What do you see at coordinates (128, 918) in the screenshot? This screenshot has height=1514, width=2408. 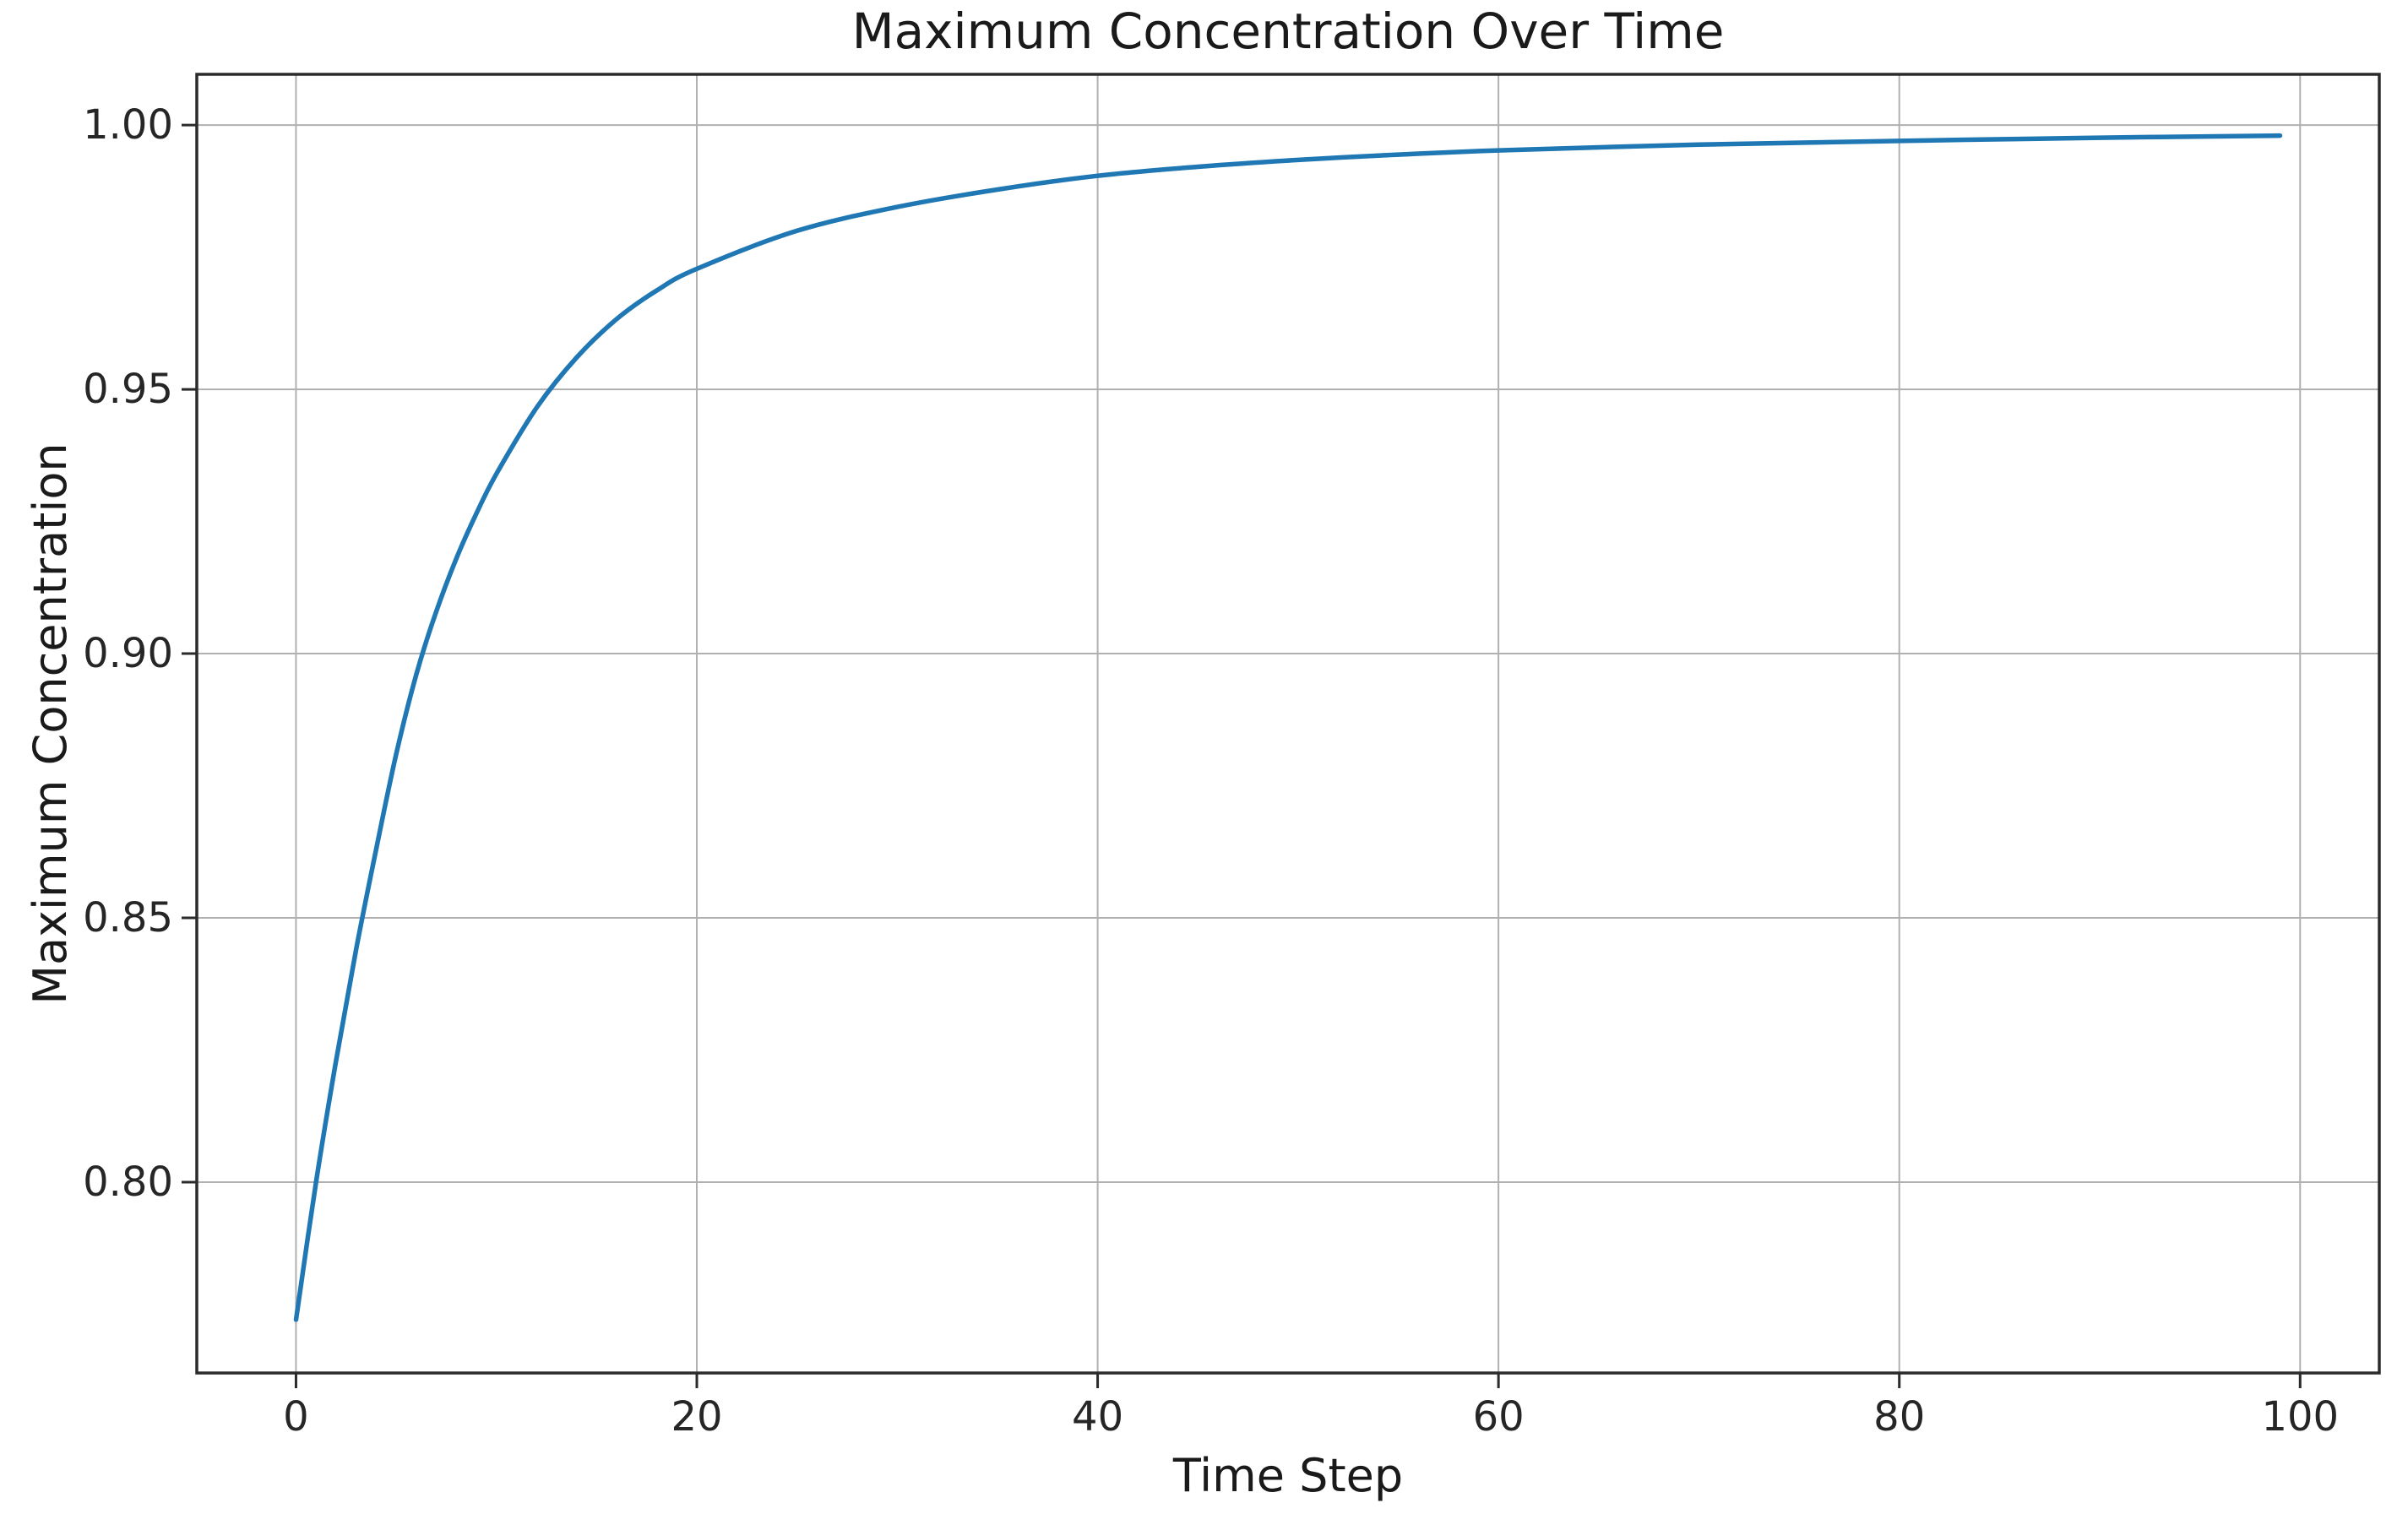 I see `y-tick-label: 0.85` at bounding box center [128, 918].